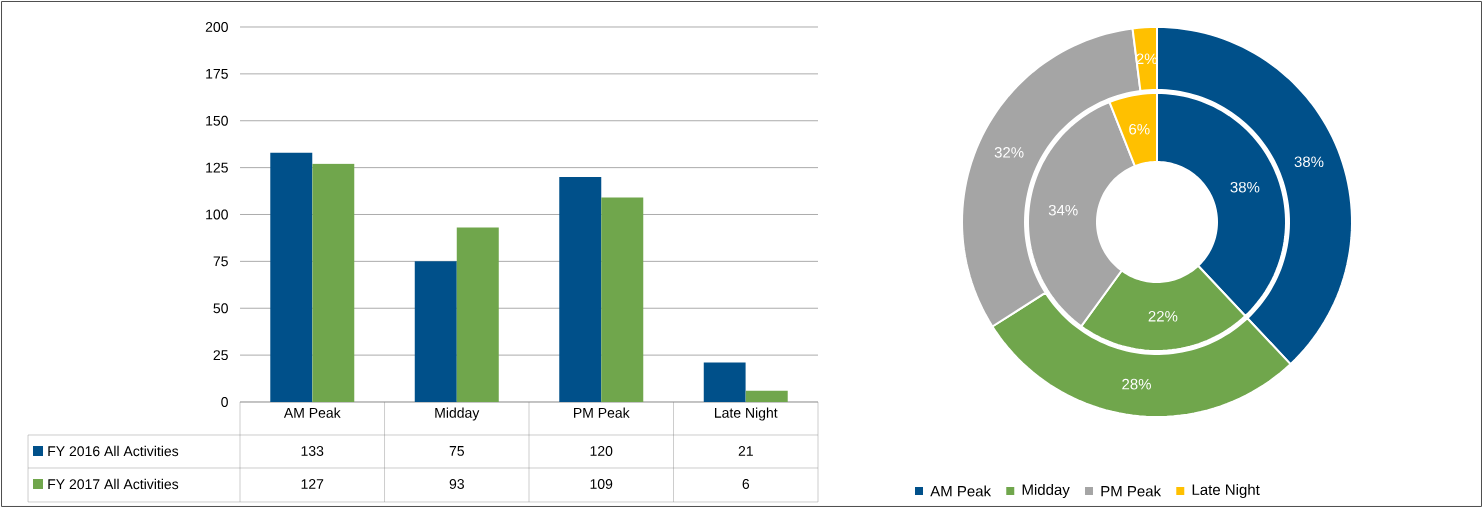 This screenshot has height=508, width=1483. I want to click on data-label: 34%, so click(1063, 210).